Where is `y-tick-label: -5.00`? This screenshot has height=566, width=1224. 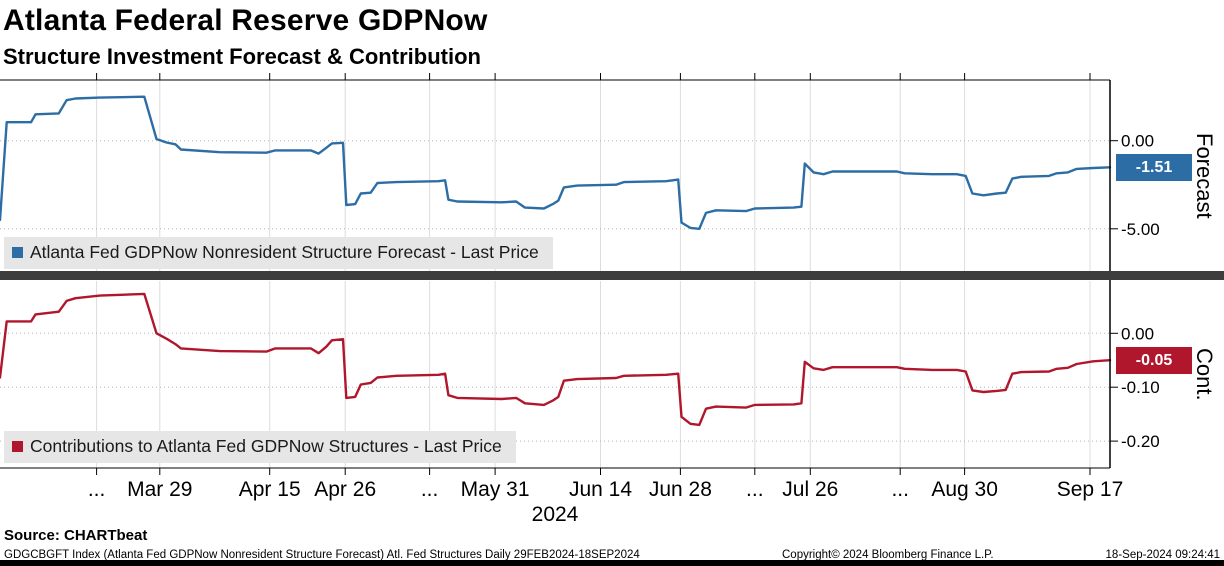
y-tick-label: -5.00 is located at coordinates (1140, 229).